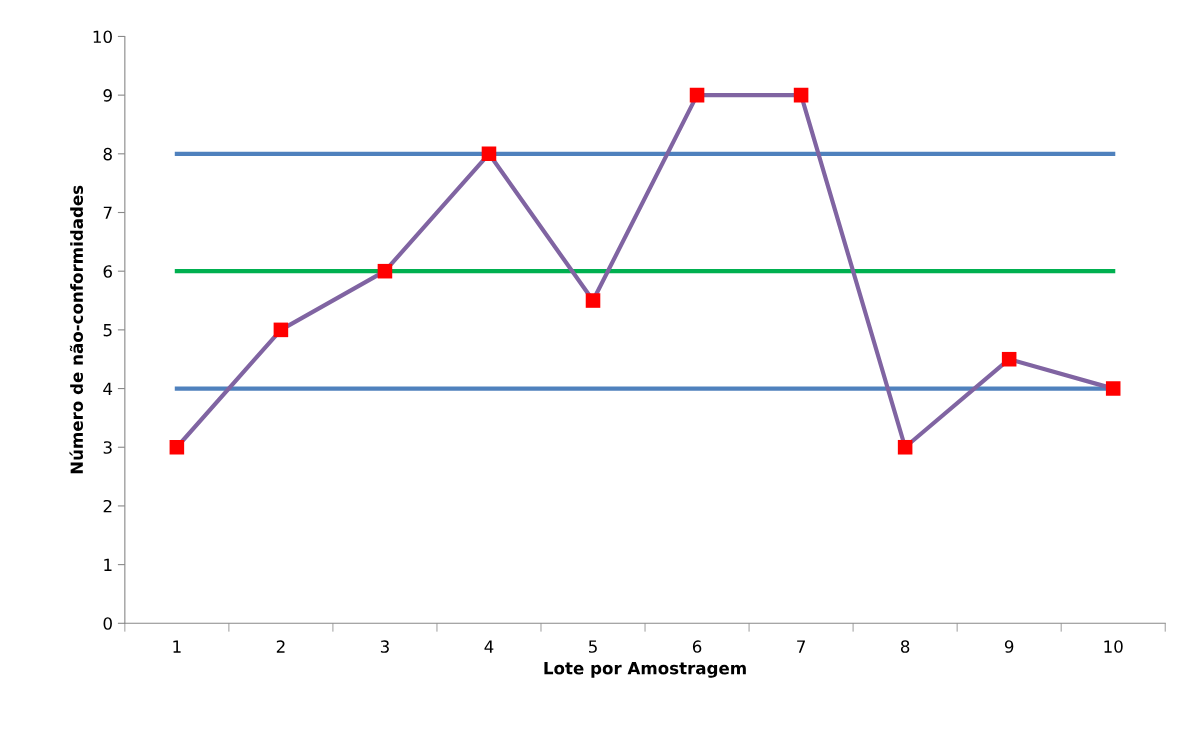 Image resolution: width=1189 pixels, height=729 pixels. What do you see at coordinates (107, 506) in the screenshot?
I see `y-tick-label: 2` at bounding box center [107, 506].